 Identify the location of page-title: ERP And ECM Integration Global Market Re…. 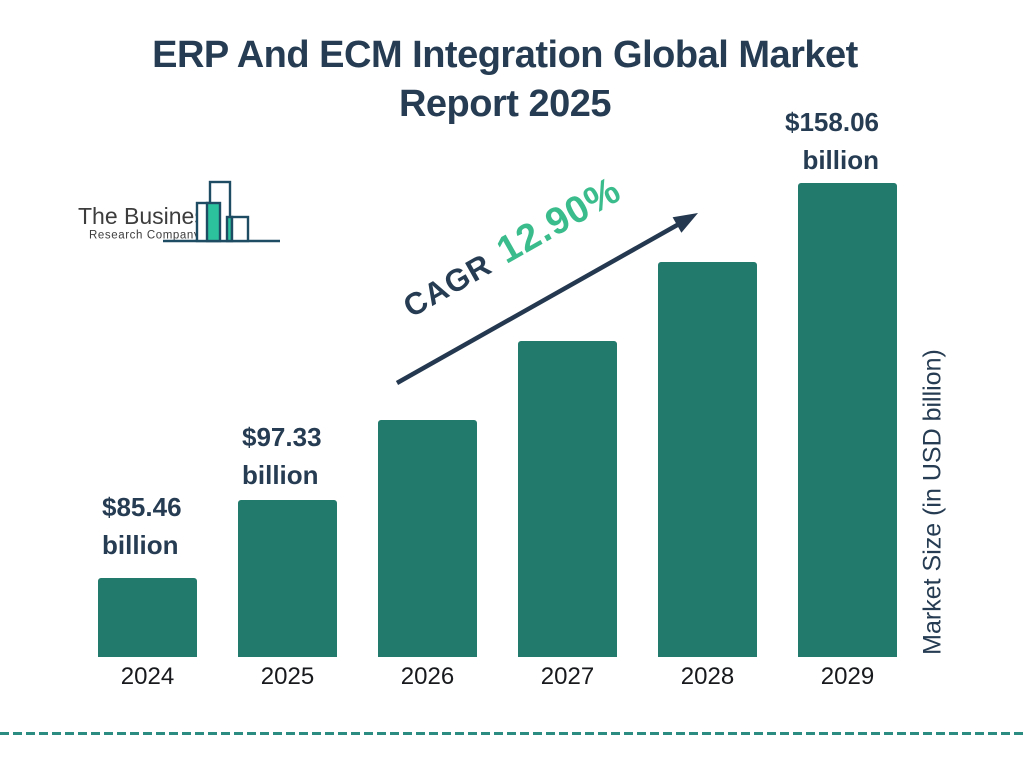
(505, 80).